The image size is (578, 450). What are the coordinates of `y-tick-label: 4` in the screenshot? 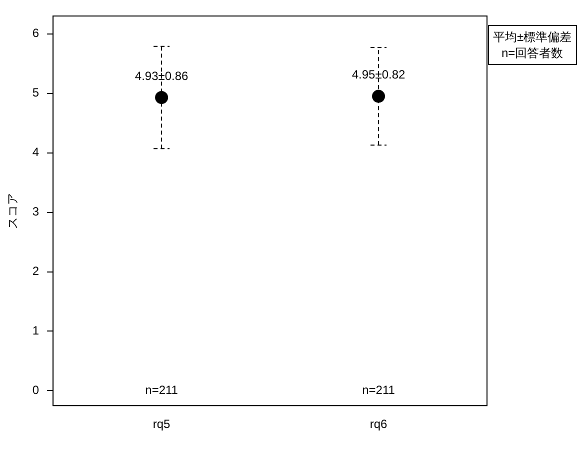 It's located at (36, 152).